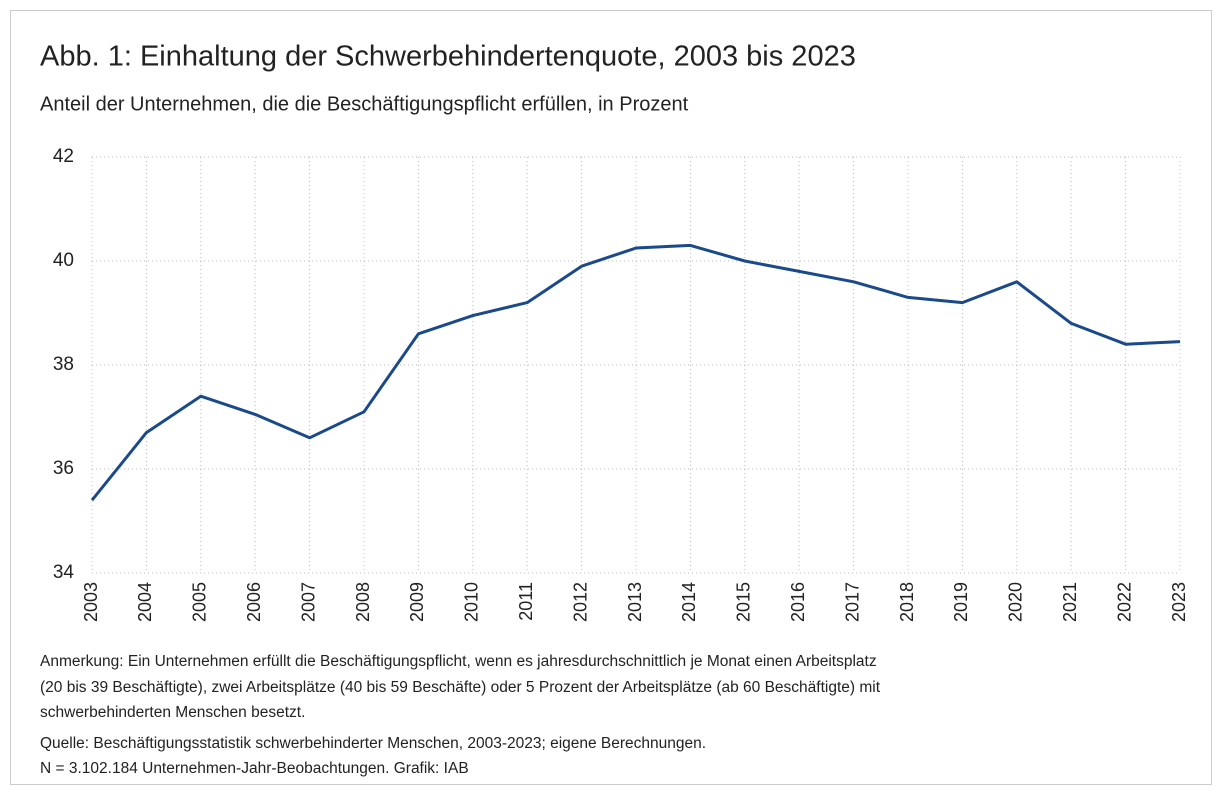 Image resolution: width=1222 pixels, height=803 pixels. Describe the element at coordinates (526, 601) in the screenshot. I see `x-tick-label: 2011` at that location.